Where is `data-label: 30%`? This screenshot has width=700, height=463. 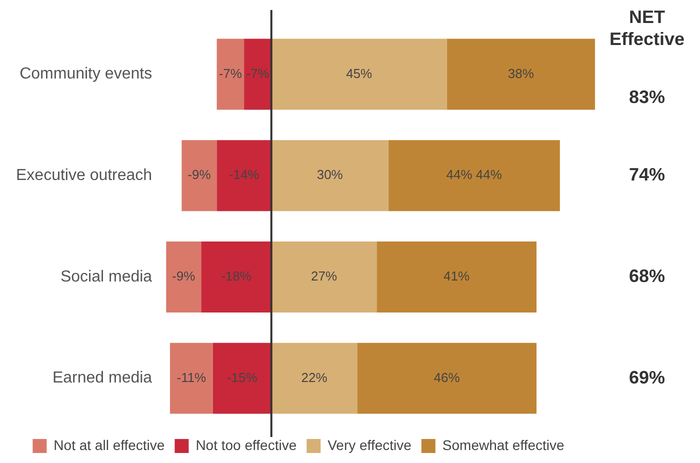 data-label: 30% is located at coordinates (330, 174).